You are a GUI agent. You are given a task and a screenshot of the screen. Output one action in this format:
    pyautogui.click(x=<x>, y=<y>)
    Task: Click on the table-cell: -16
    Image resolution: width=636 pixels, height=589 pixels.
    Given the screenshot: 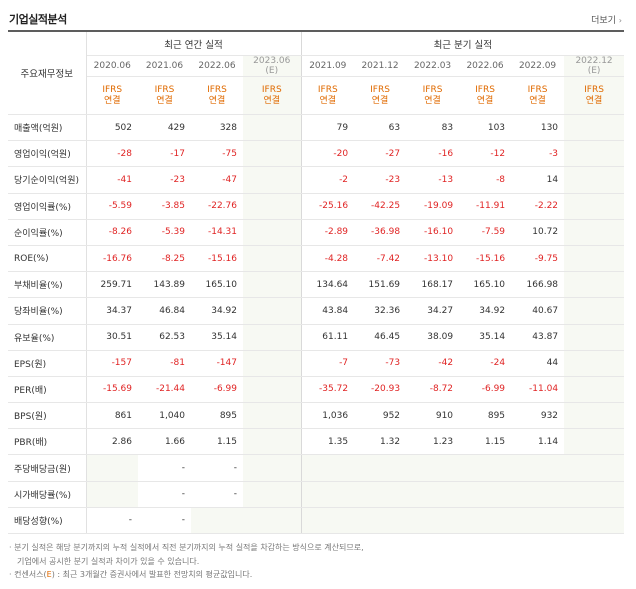 What is the action you would take?
    pyautogui.click(x=433, y=154)
    